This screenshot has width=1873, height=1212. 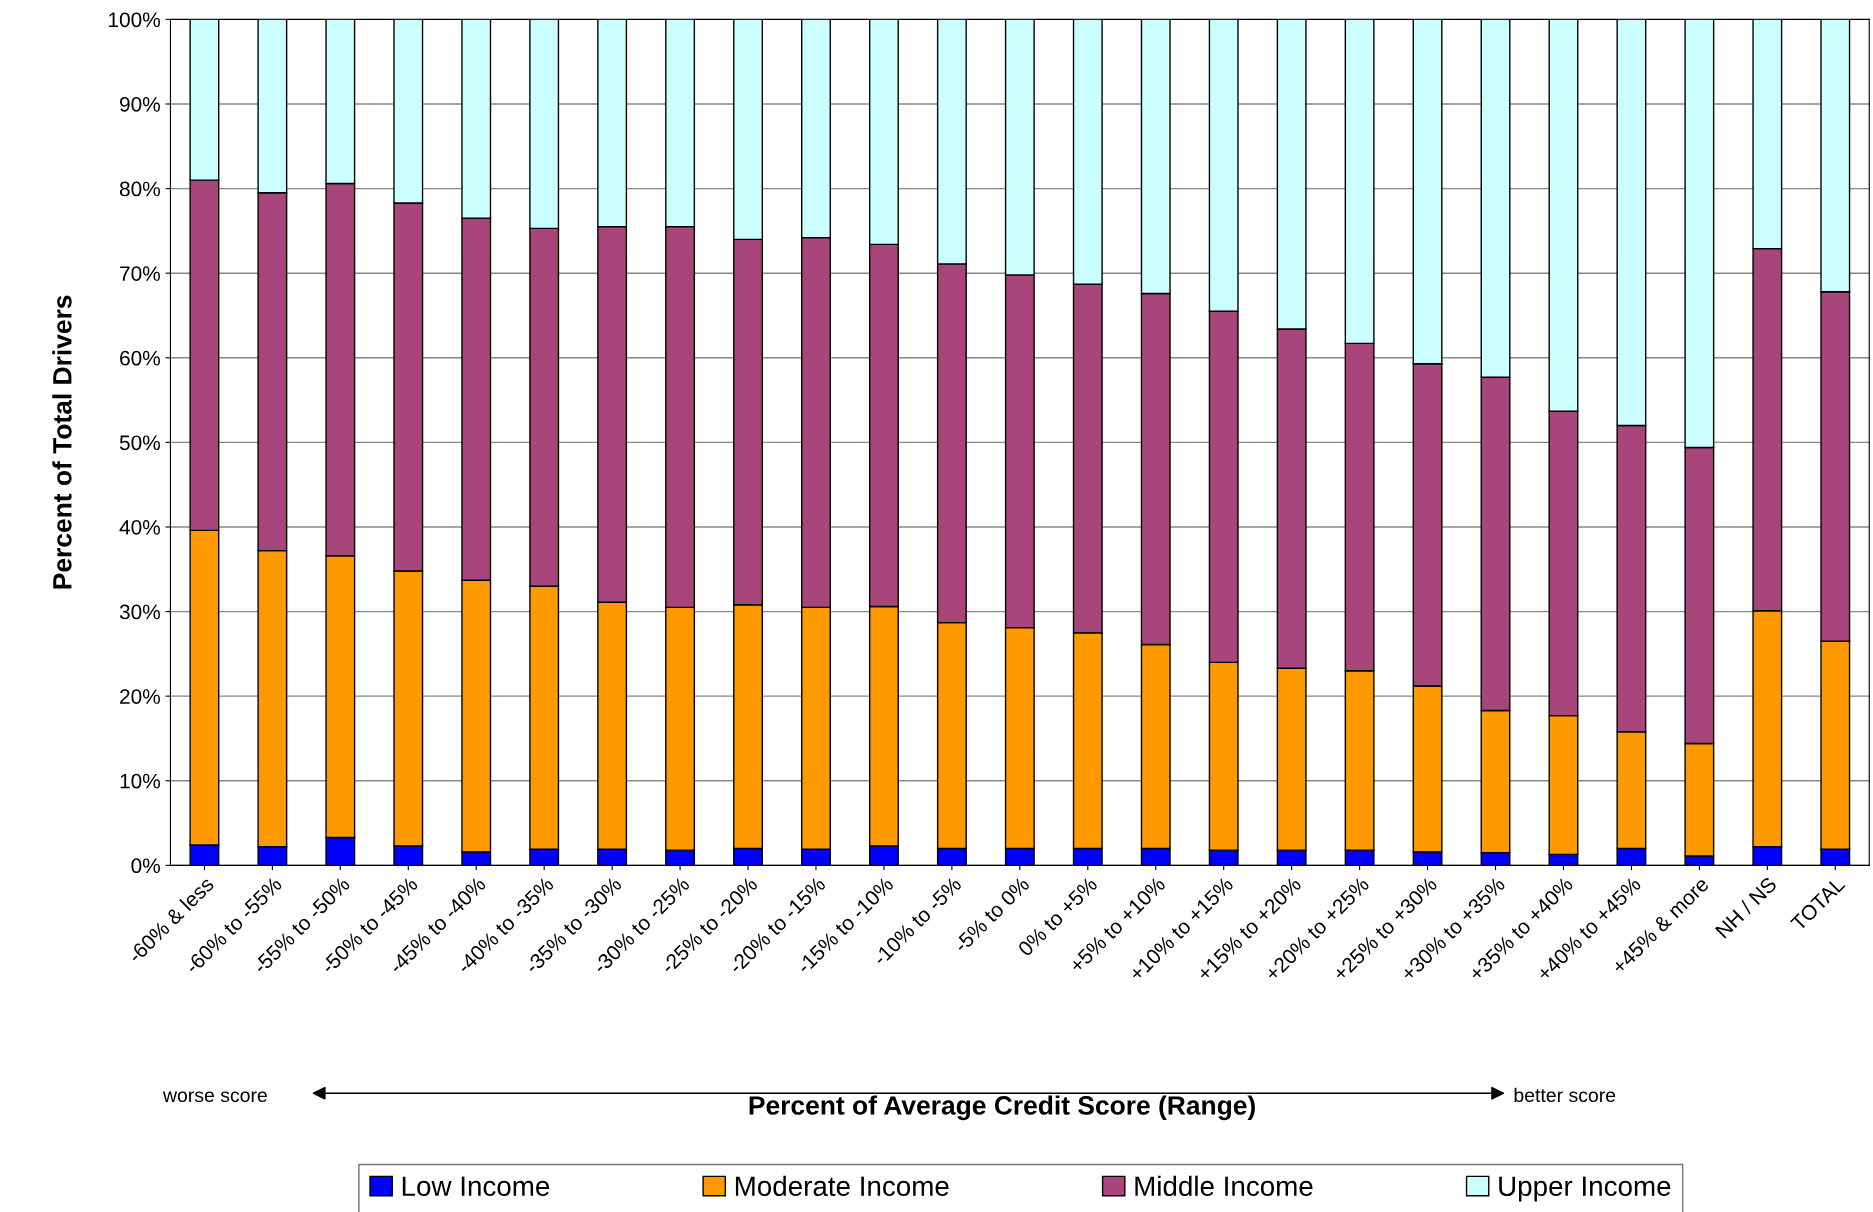 I want to click on y-tick-label: 100%, so click(x=134, y=20).